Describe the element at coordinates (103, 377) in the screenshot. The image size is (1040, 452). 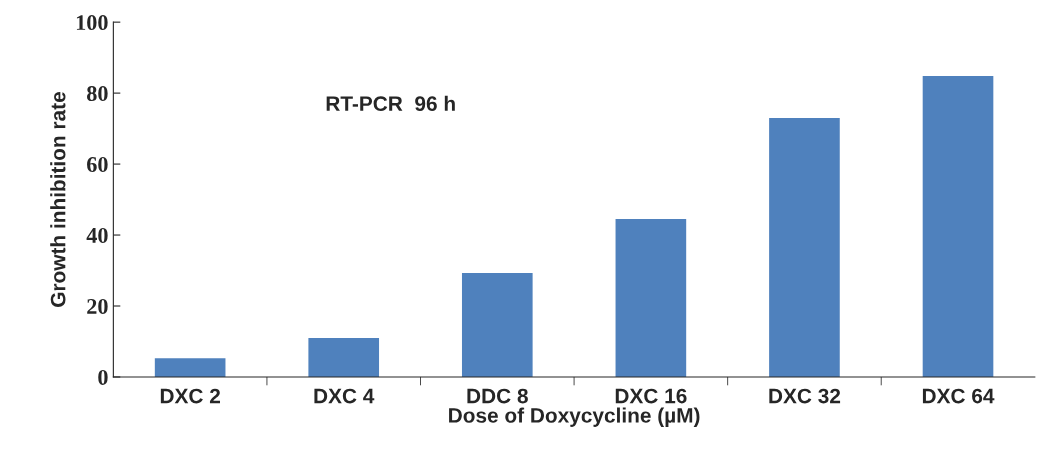
I see `y-tick-label: 0` at that location.